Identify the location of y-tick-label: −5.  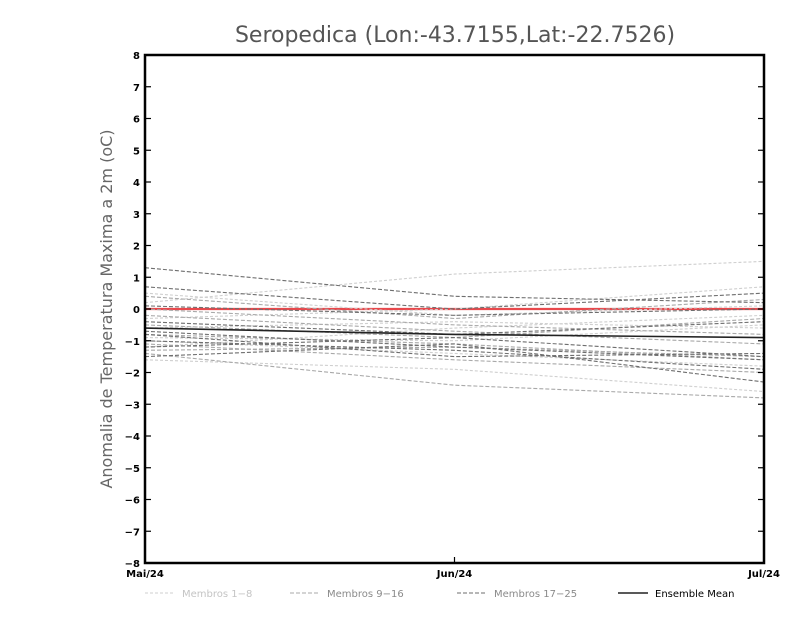
(132, 469).